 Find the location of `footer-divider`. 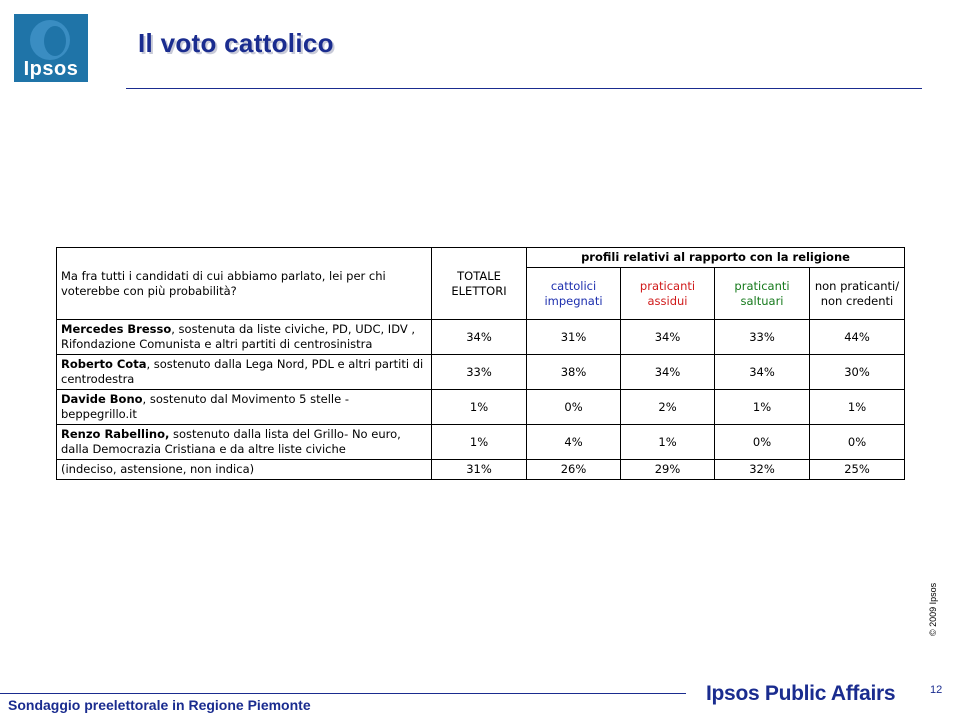

footer-divider is located at coordinates (343, 693).